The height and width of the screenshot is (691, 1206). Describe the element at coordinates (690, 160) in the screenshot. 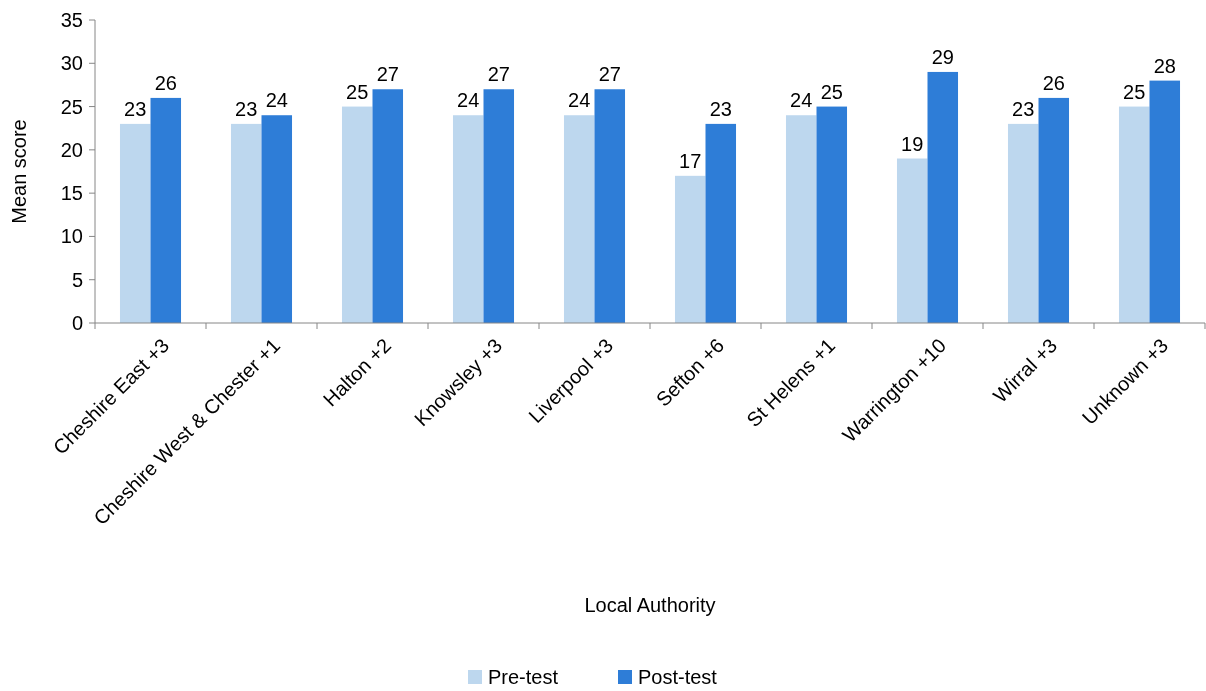

I see `data-label: 17` at that location.